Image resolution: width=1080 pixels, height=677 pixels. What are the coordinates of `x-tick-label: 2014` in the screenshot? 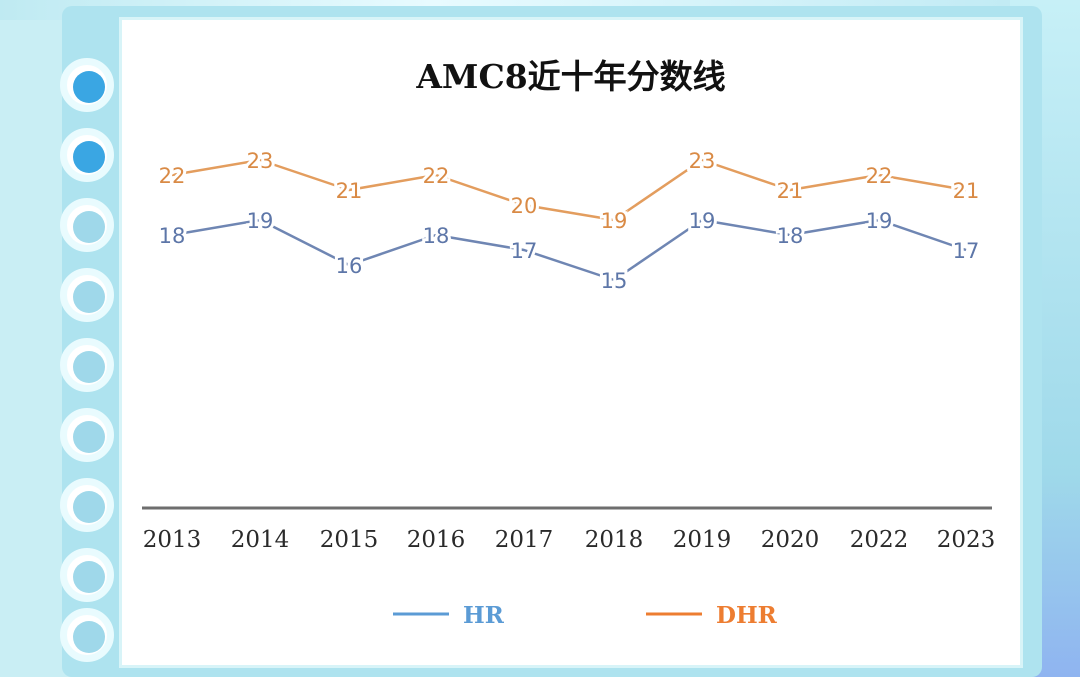 It's located at (260, 540).